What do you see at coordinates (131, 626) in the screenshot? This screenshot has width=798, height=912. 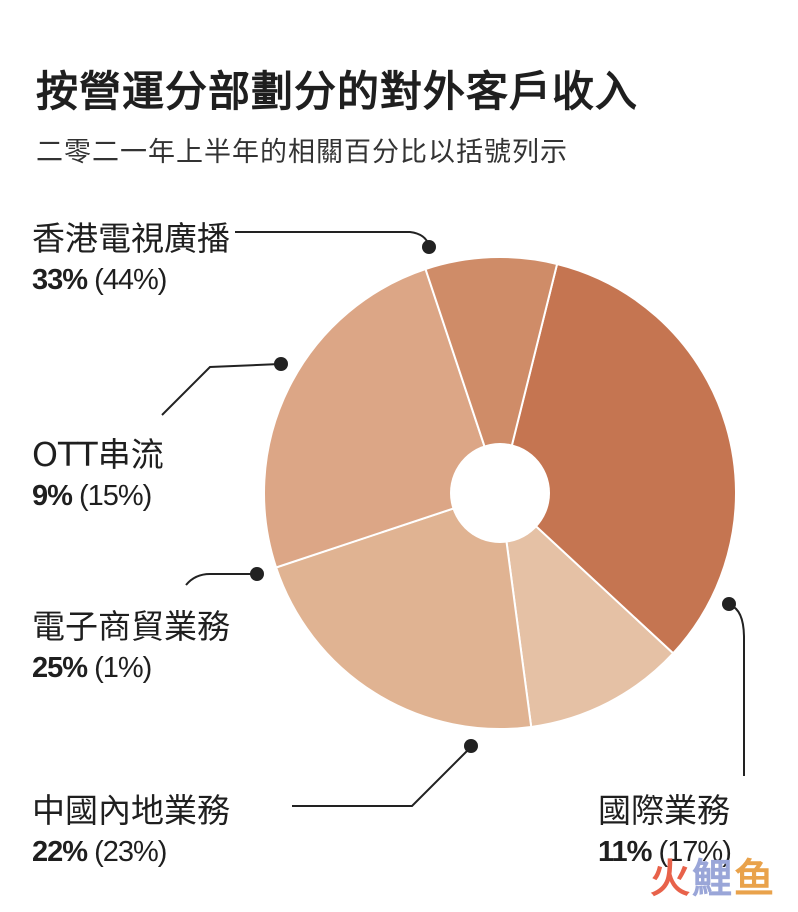 I see `slice-label-name: 電子商貿業務` at bounding box center [131, 626].